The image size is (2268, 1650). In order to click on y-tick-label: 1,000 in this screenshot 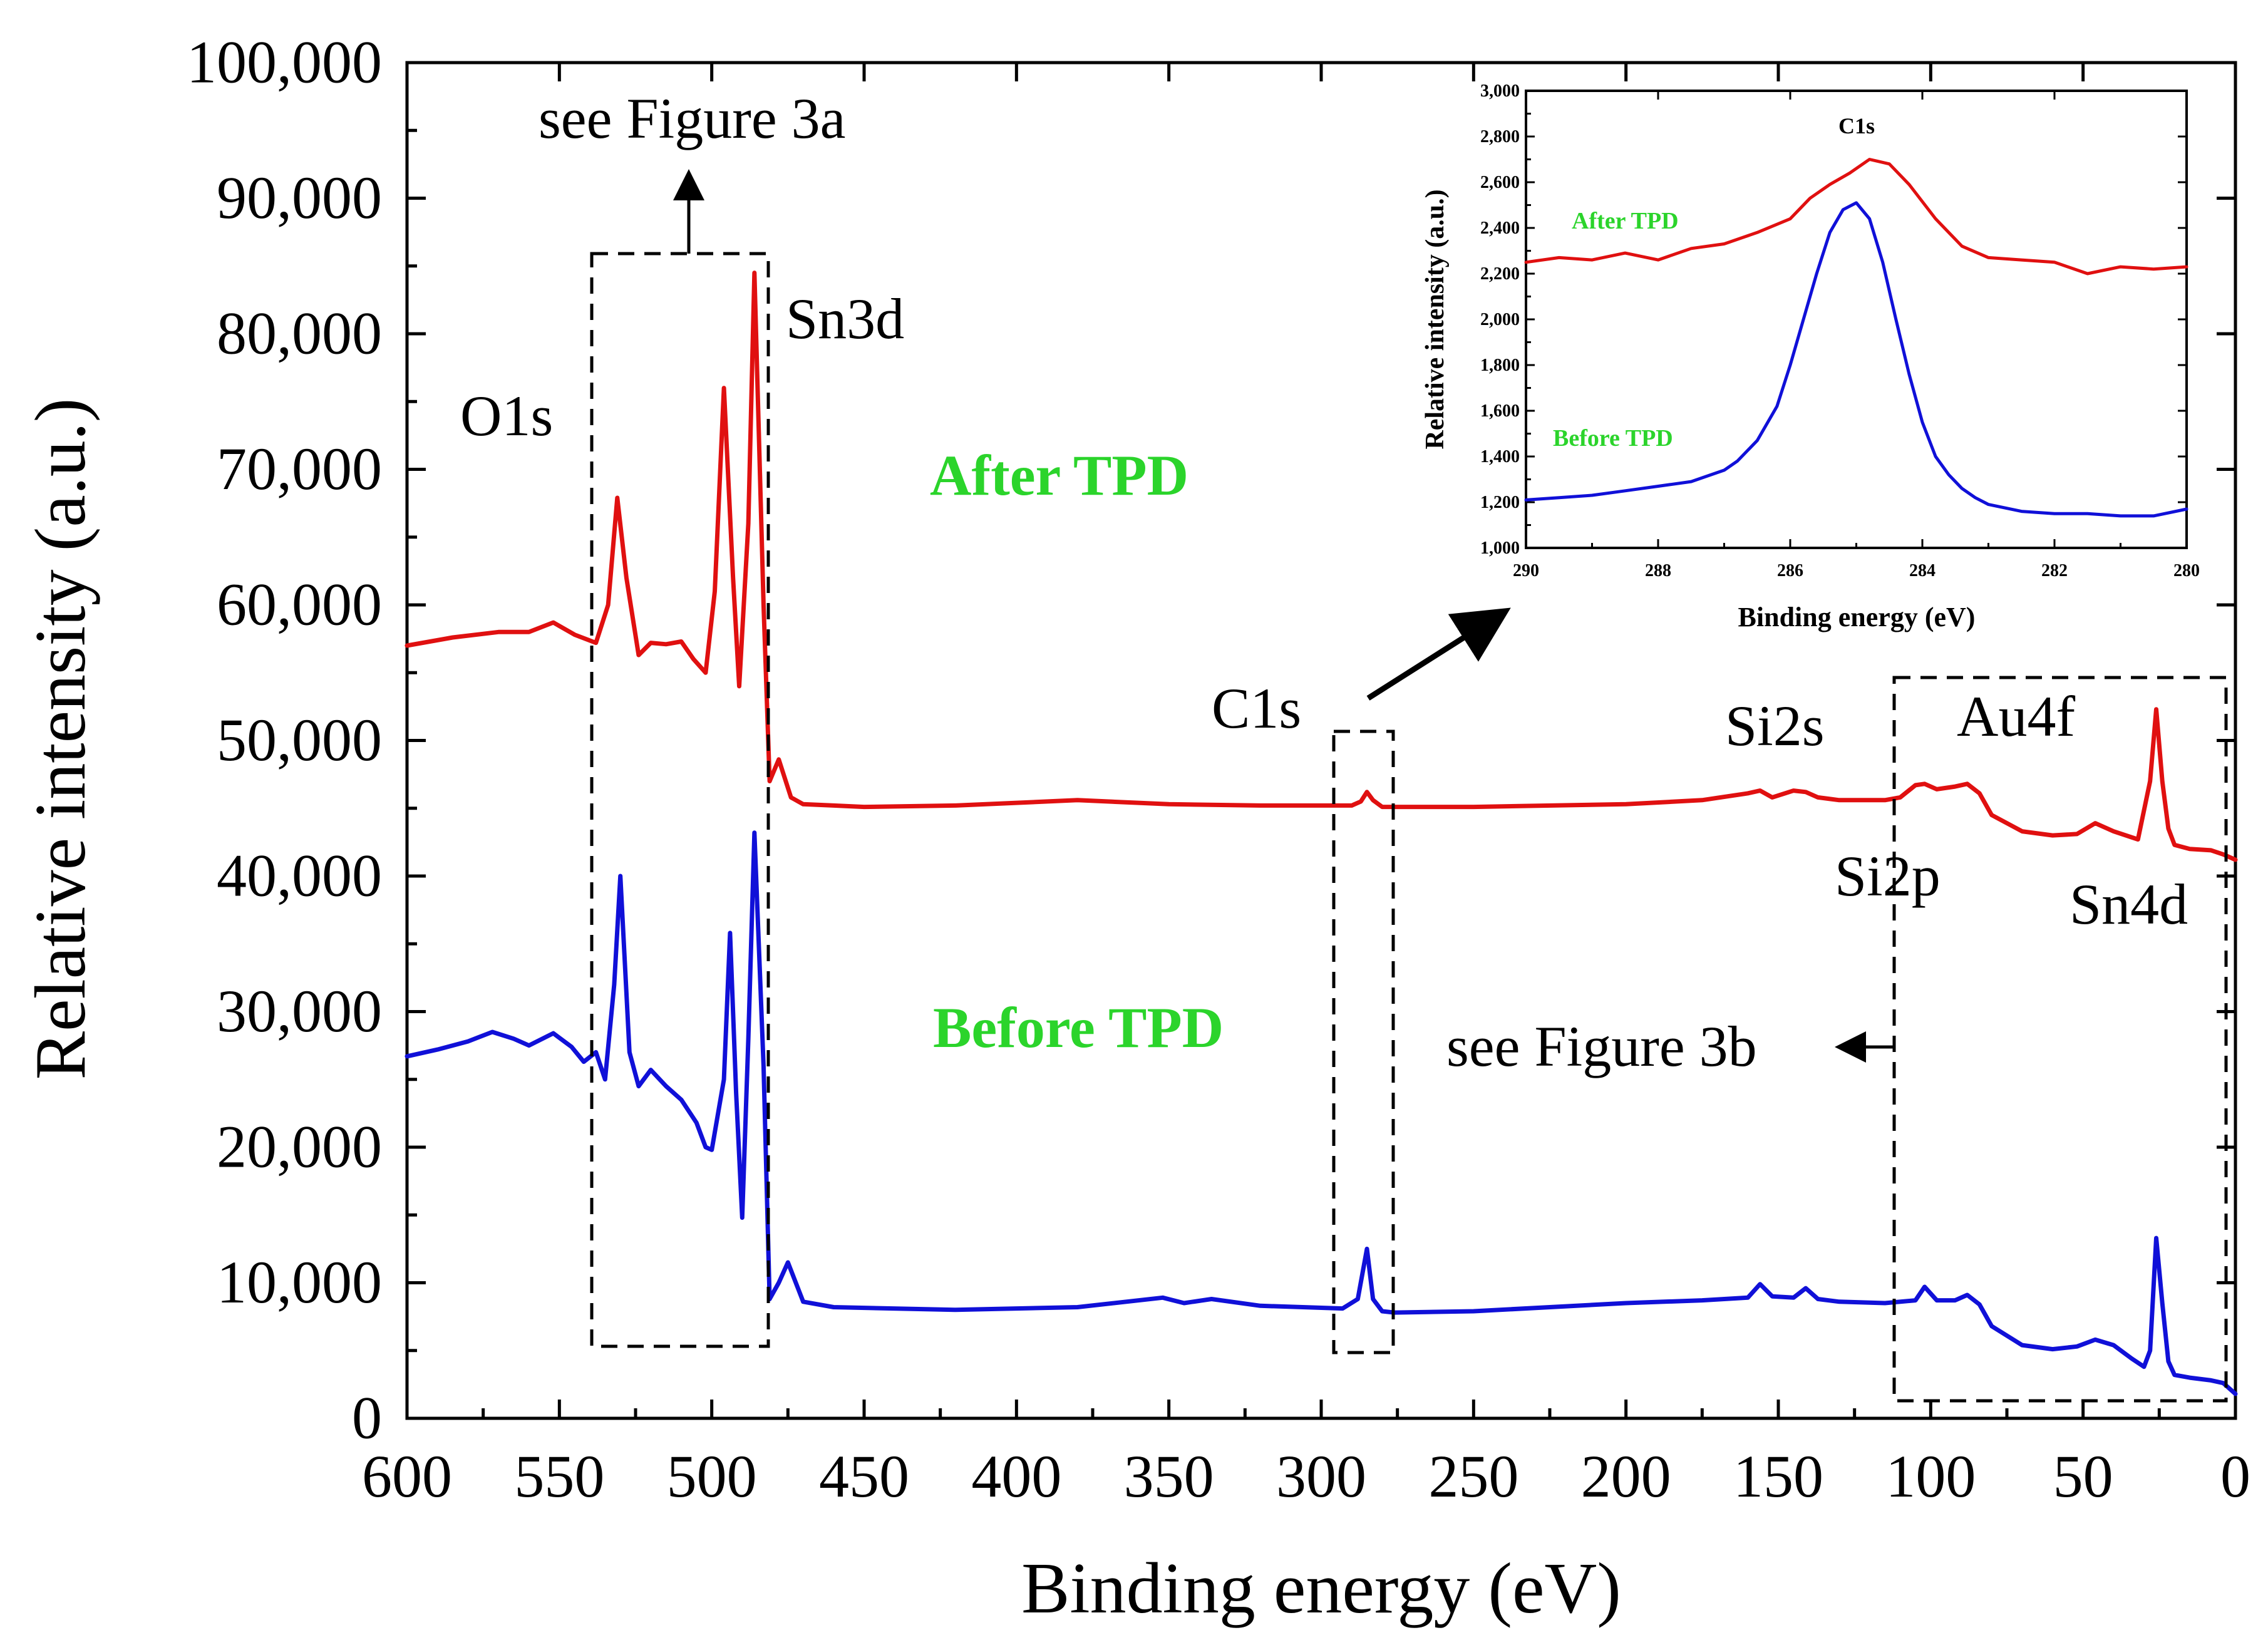, I will do `click(1500, 548)`.